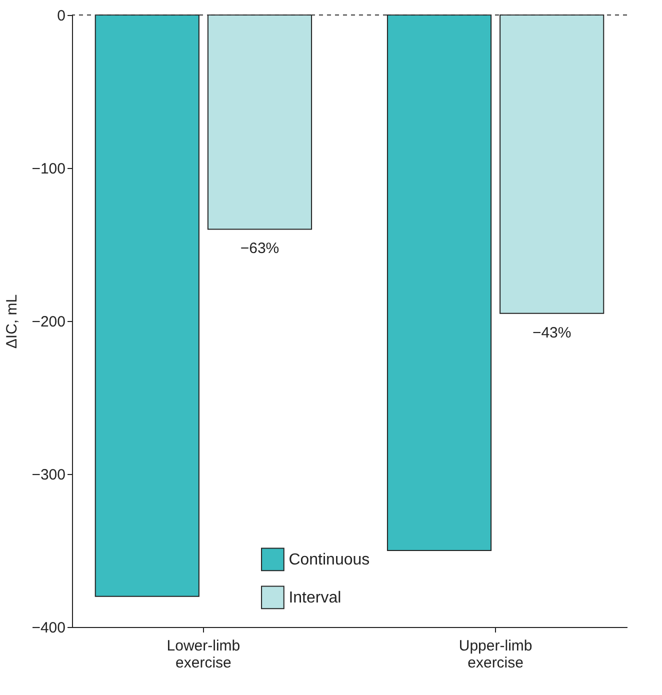 This screenshot has height=695, width=662. What do you see at coordinates (203, 655) in the screenshot?
I see `x-tick-label: Lower-limb exercise` at bounding box center [203, 655].